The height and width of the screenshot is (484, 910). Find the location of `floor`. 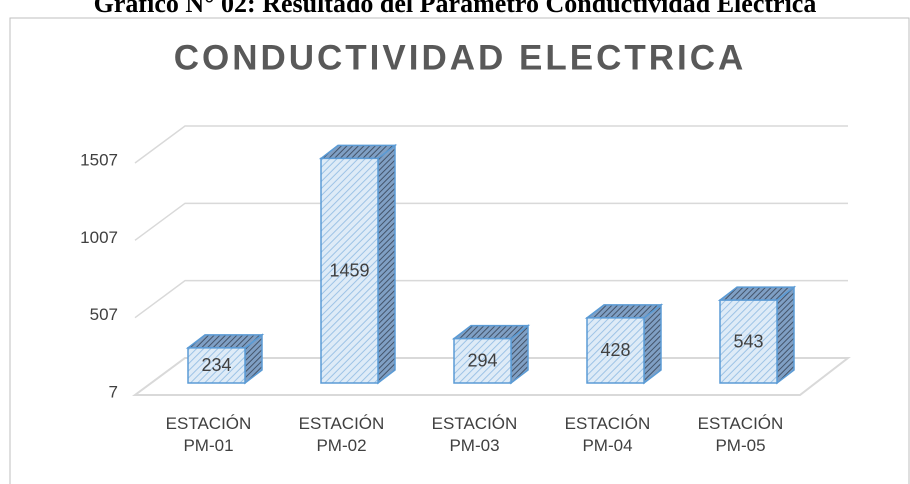

floor is located at coordinates (491, 376).